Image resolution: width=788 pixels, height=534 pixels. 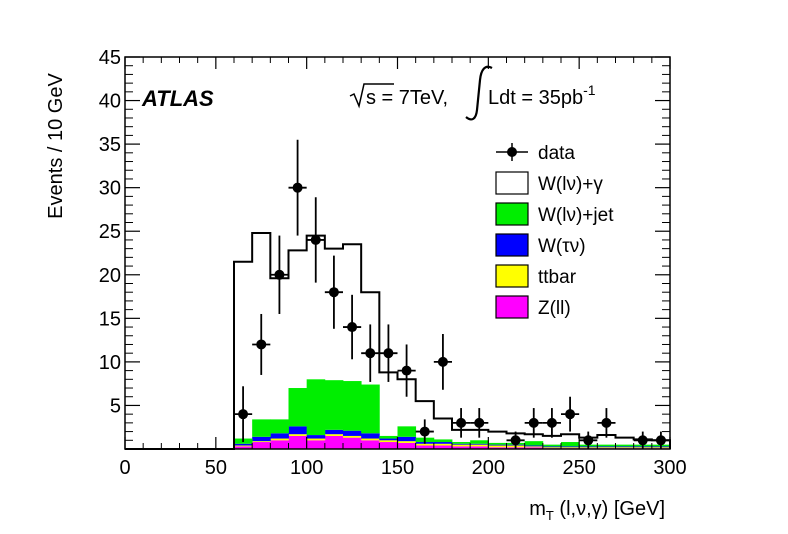 What do you see at coordinates (306, 468) in the screenshot?
I see `x-tick-label-100: 100` at bounding box center [306, 468].